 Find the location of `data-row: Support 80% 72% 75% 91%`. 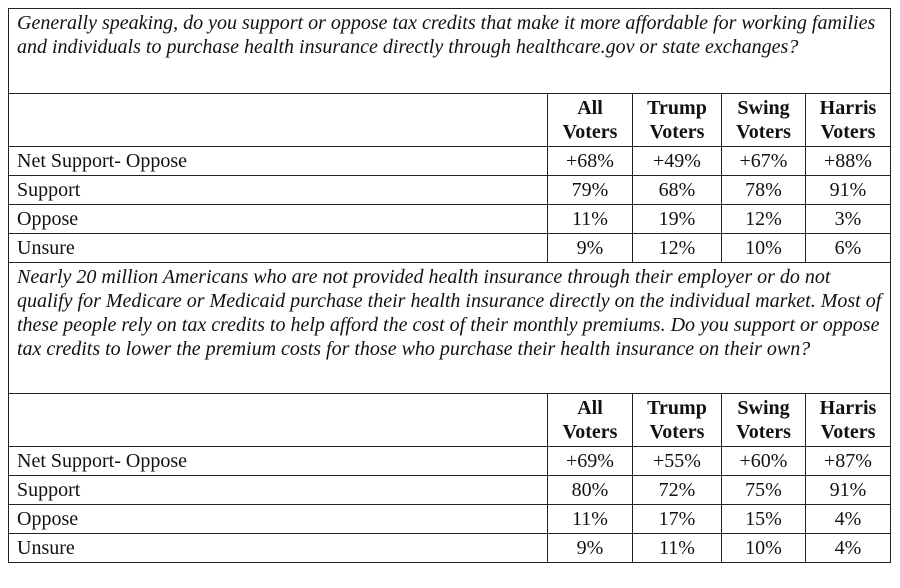

data-row: Support 80% 72% 75% 91% is located at coordinates (450, 490).